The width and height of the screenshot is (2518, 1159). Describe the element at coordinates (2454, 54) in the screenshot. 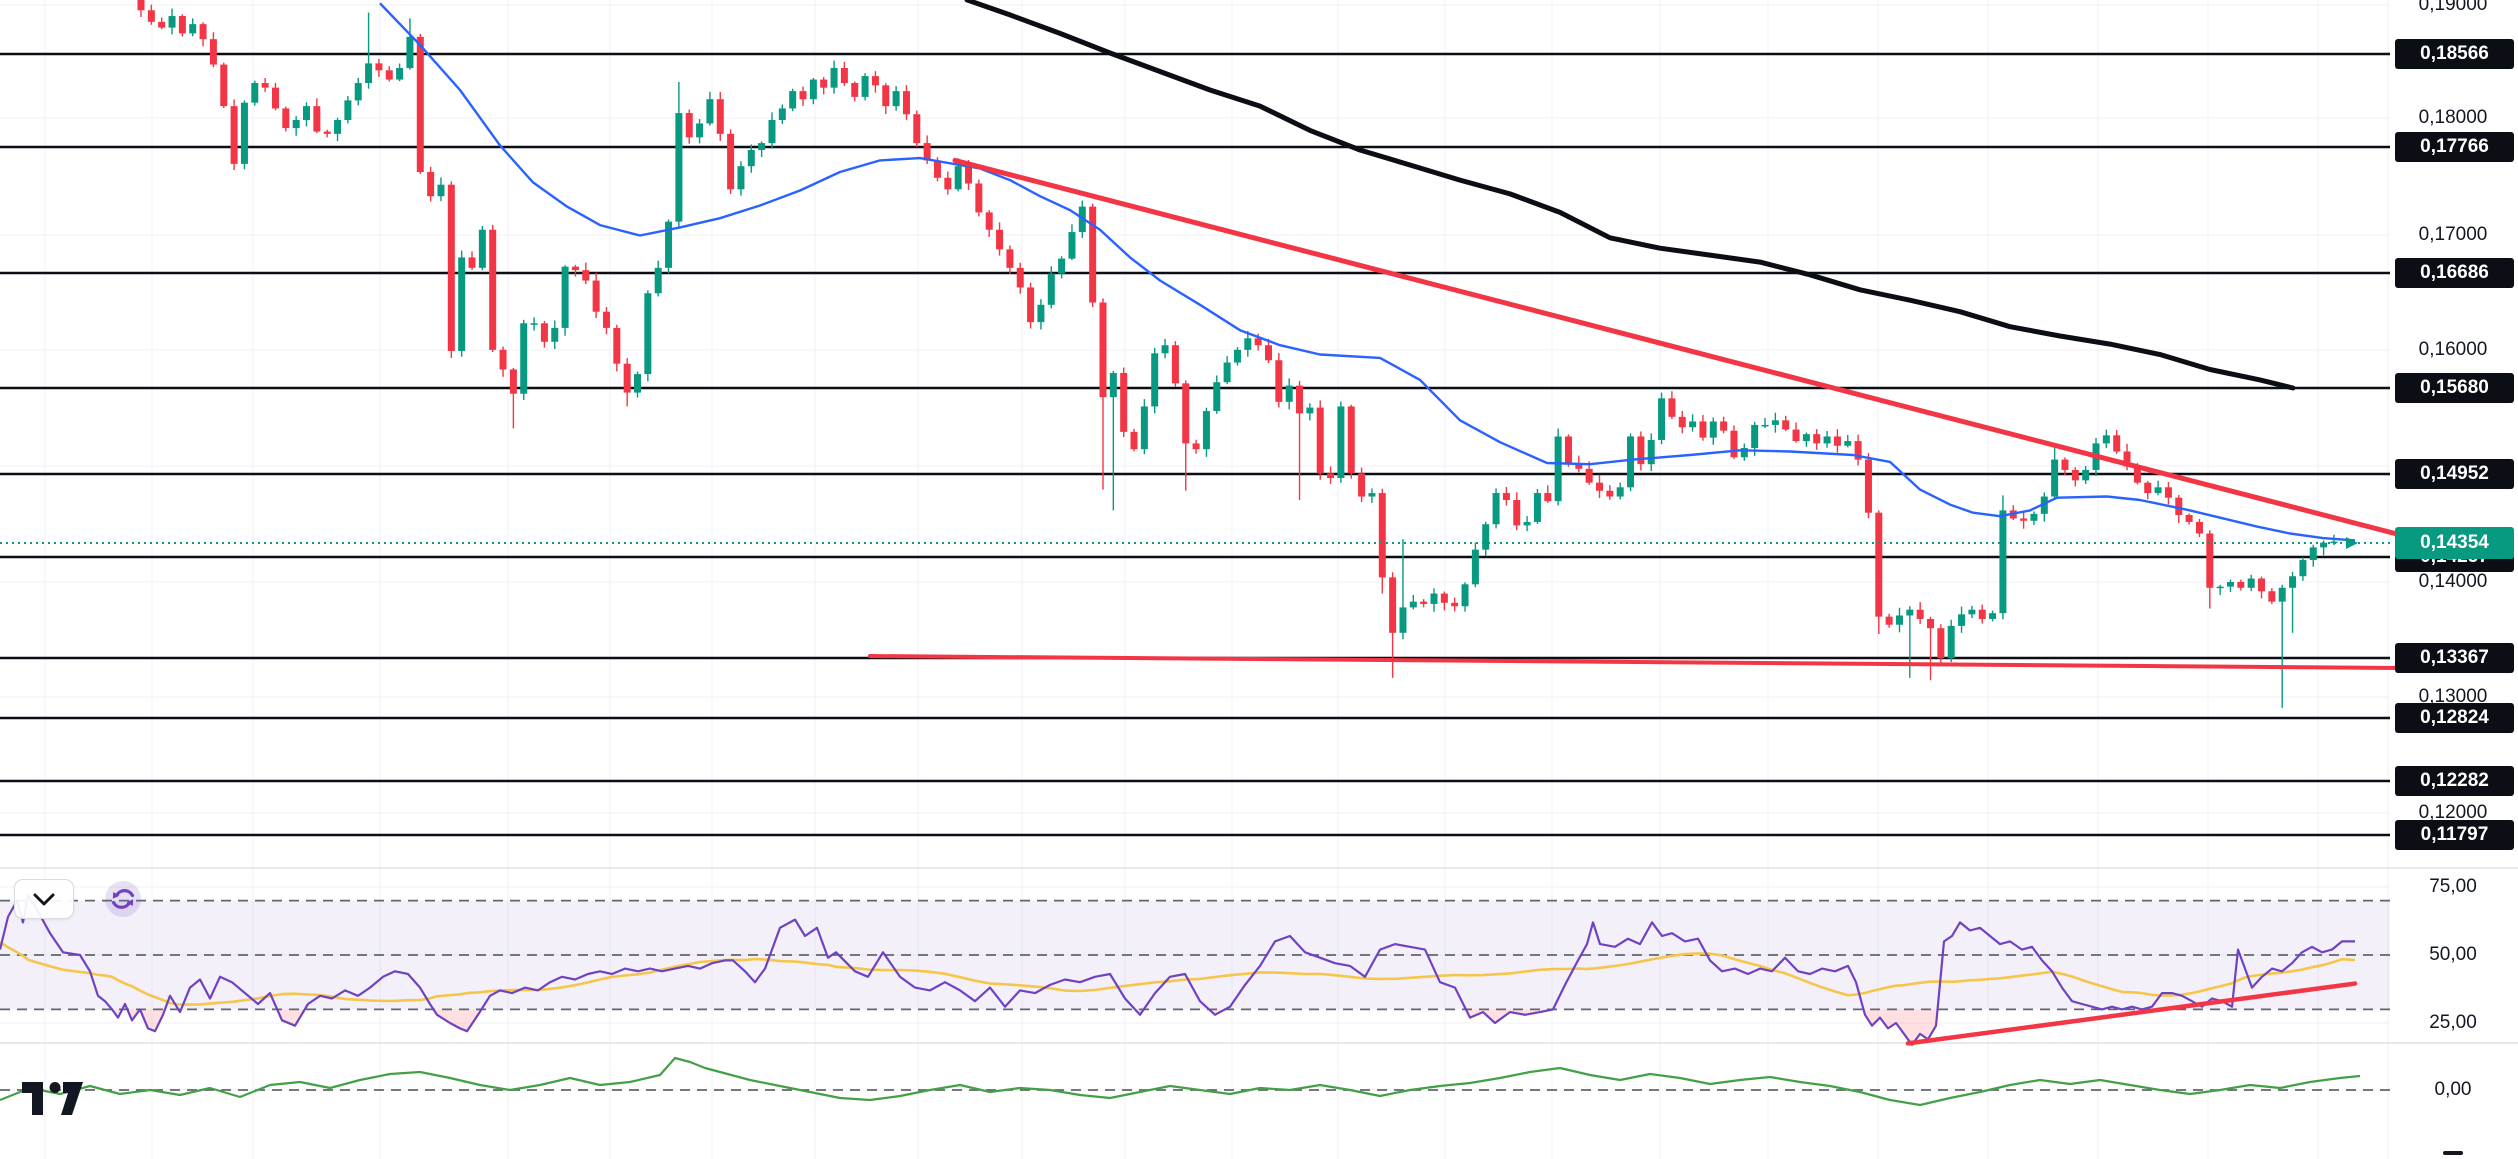

I see `level-price-label: 0,18566` at that location.